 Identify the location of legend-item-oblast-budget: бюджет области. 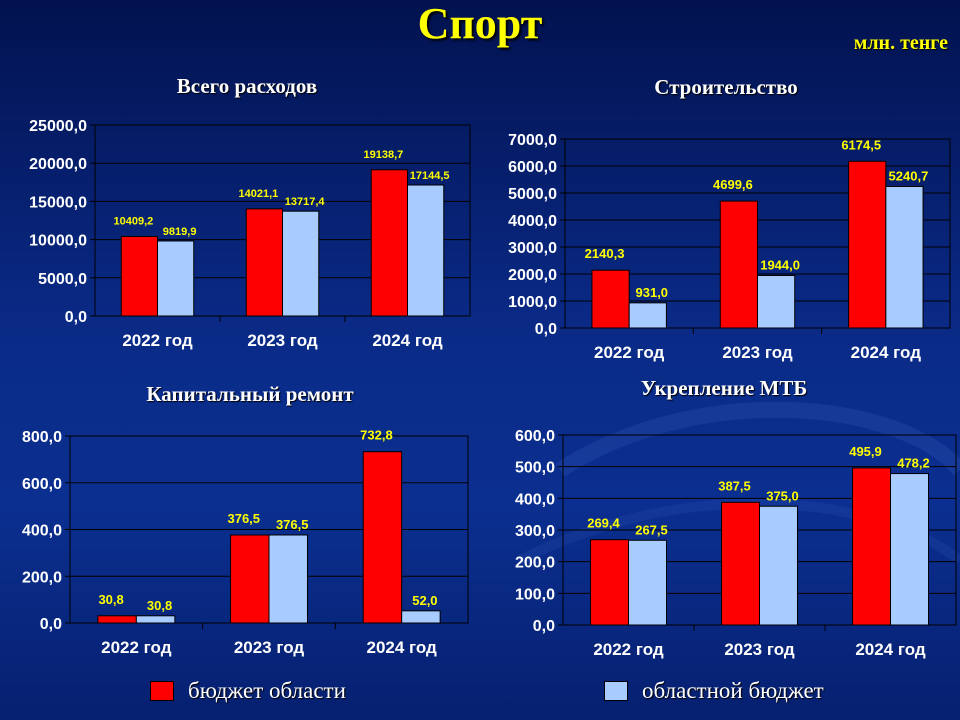
(248, 691).